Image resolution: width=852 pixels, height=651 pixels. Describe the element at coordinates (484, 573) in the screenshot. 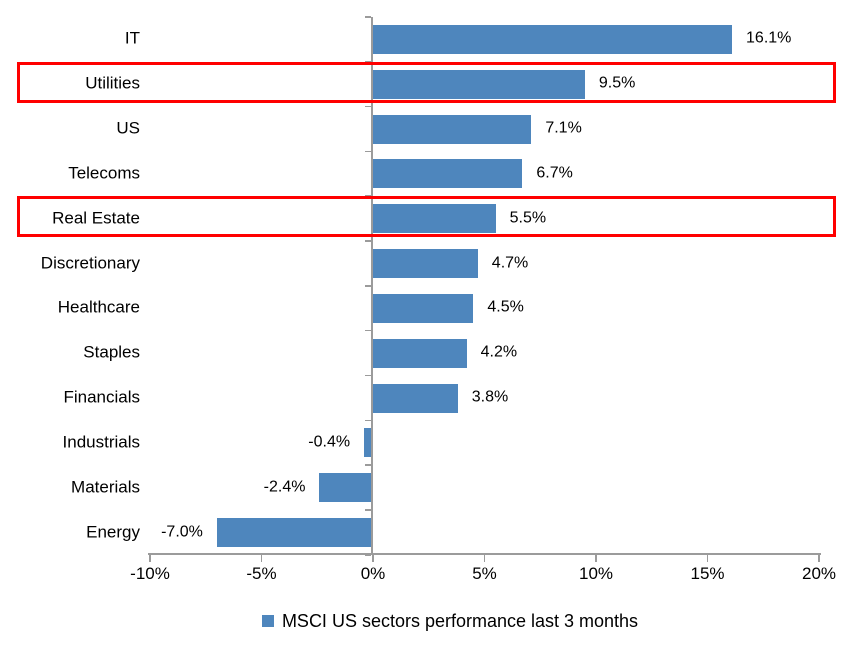

I see `x-axis-tick-label: 5%` at that location.